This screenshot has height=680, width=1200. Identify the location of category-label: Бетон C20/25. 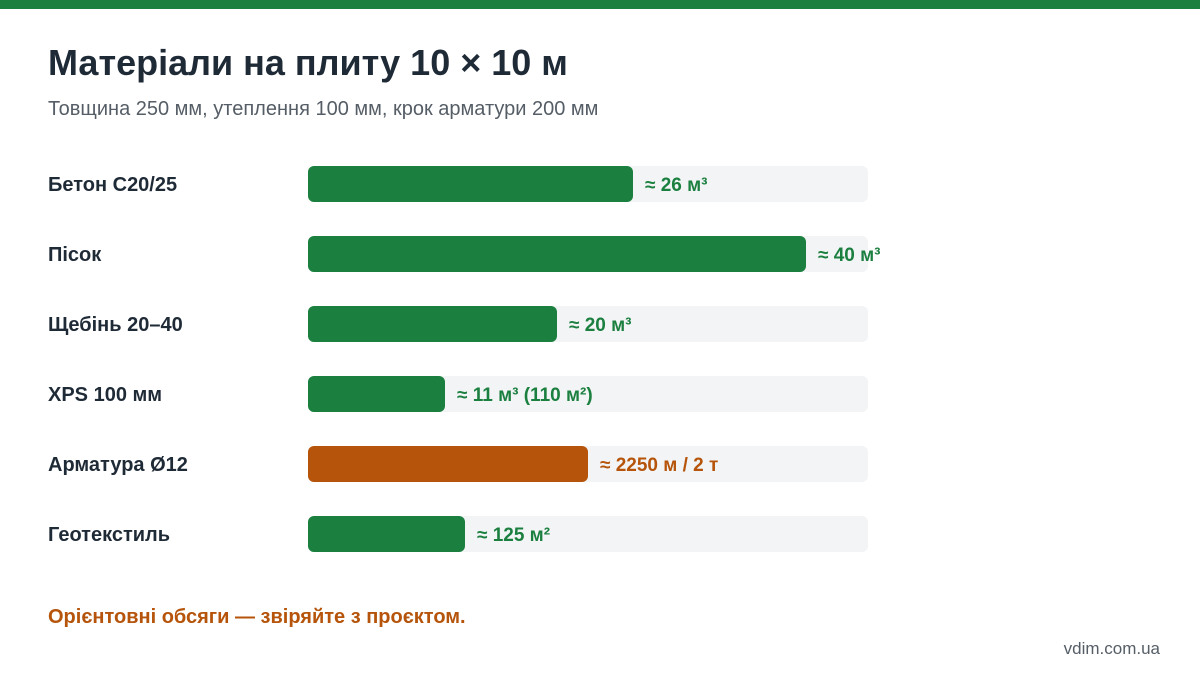
(112, 185).